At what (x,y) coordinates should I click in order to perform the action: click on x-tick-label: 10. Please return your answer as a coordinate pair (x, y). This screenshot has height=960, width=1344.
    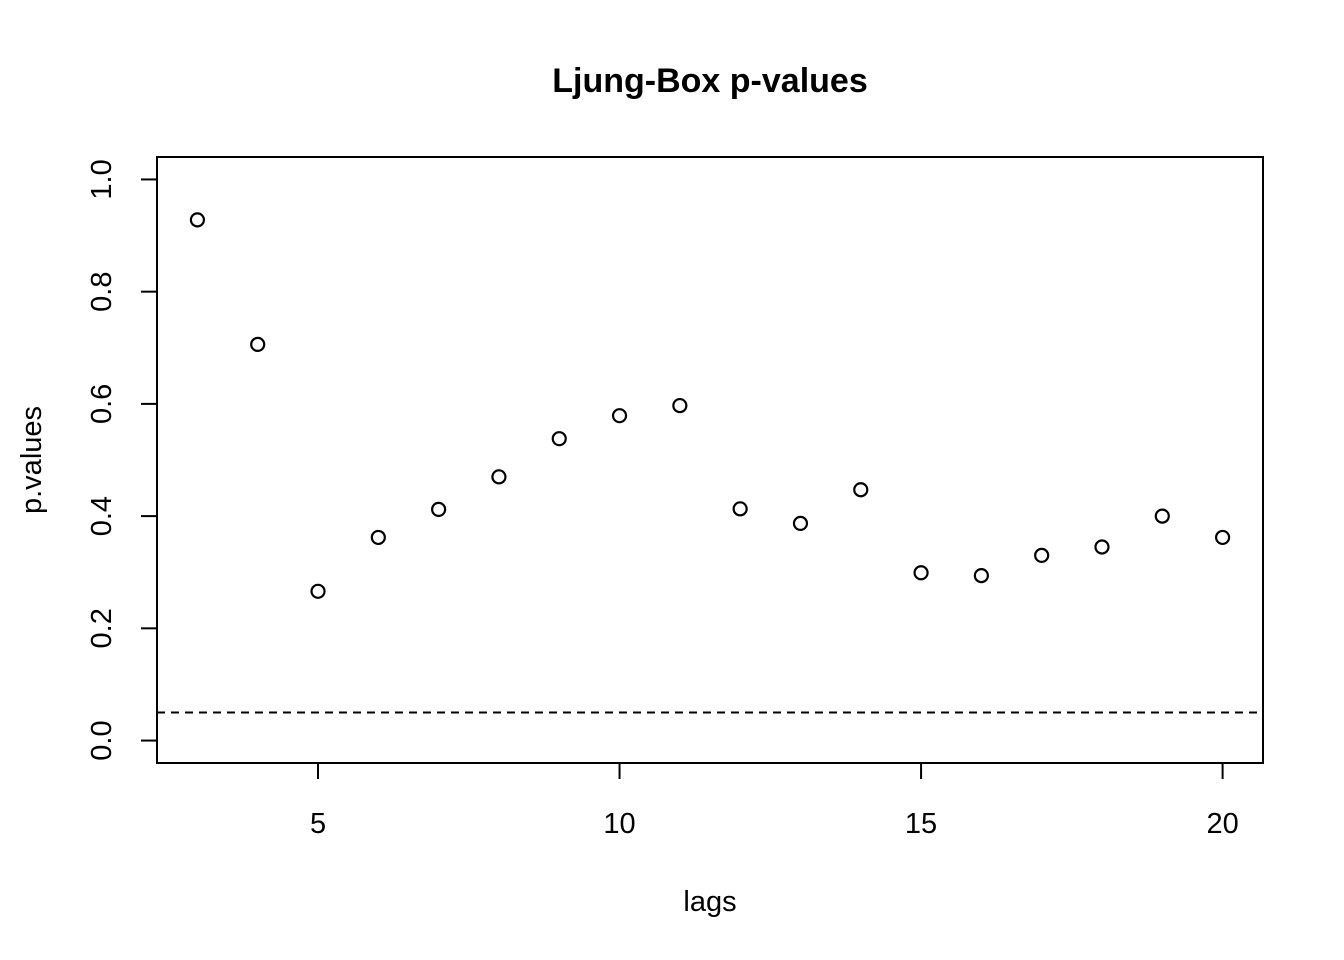
    Looking at the image, I should click on (619, 824).